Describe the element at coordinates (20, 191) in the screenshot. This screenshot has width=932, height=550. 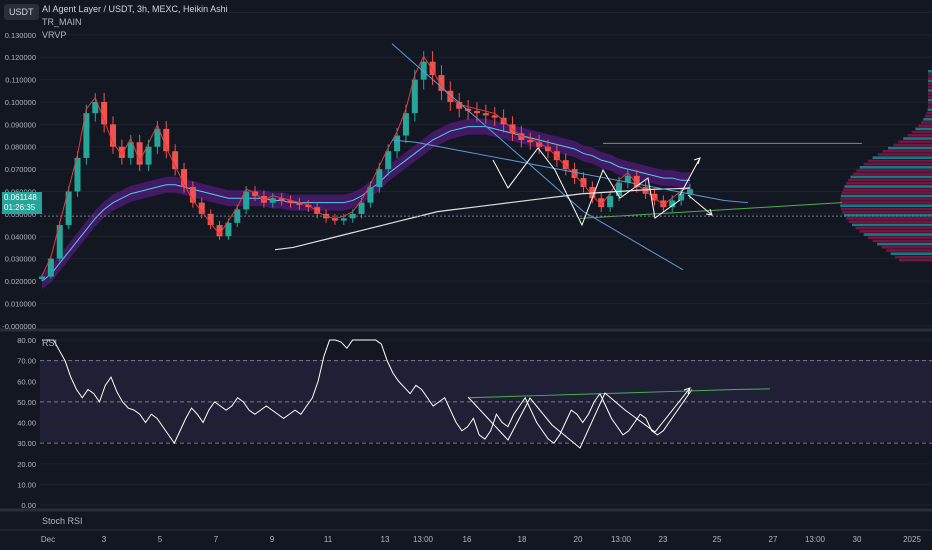
I see `price-tick-label: 0.060000` at that location.